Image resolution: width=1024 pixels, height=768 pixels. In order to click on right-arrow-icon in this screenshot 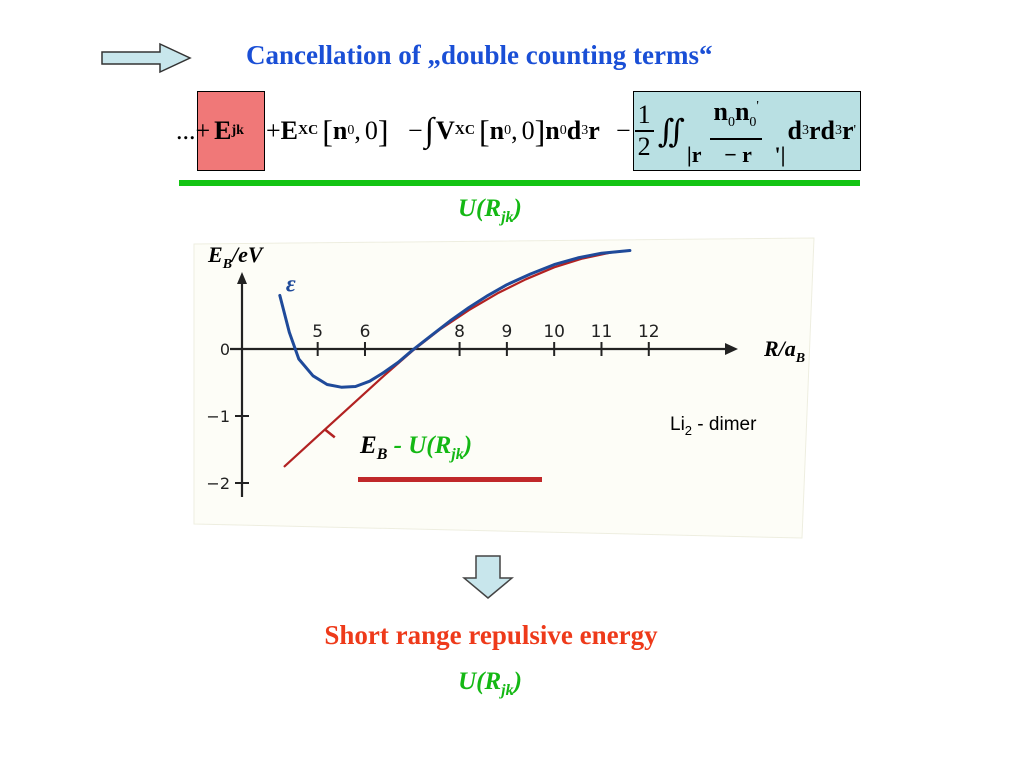, I will do `click(146, 58)`.